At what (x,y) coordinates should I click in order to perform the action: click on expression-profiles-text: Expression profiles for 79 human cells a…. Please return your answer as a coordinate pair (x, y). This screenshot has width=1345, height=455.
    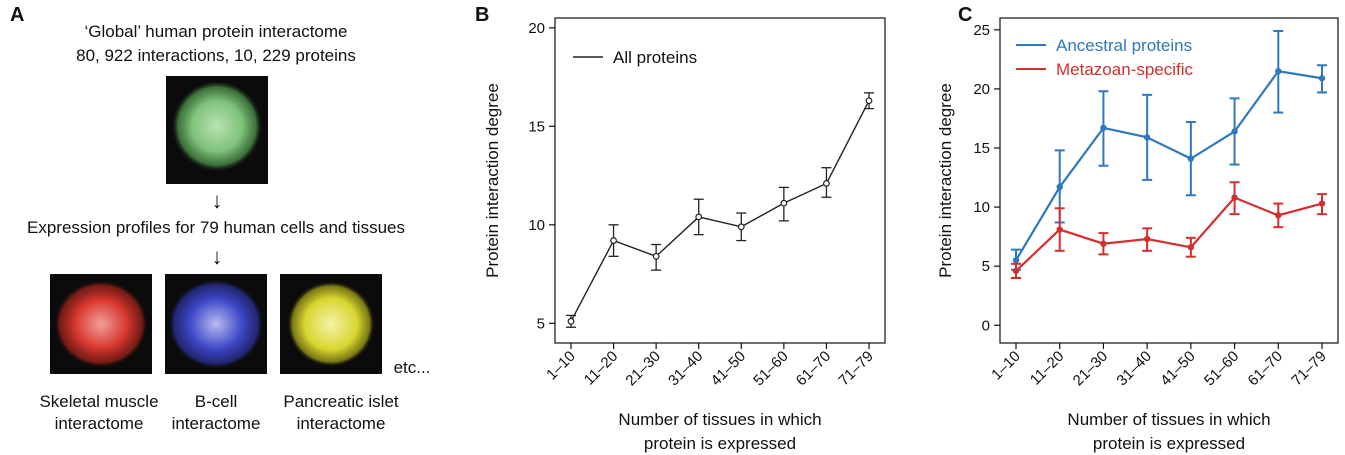
    Looking at the image, I should click on (216, 227).